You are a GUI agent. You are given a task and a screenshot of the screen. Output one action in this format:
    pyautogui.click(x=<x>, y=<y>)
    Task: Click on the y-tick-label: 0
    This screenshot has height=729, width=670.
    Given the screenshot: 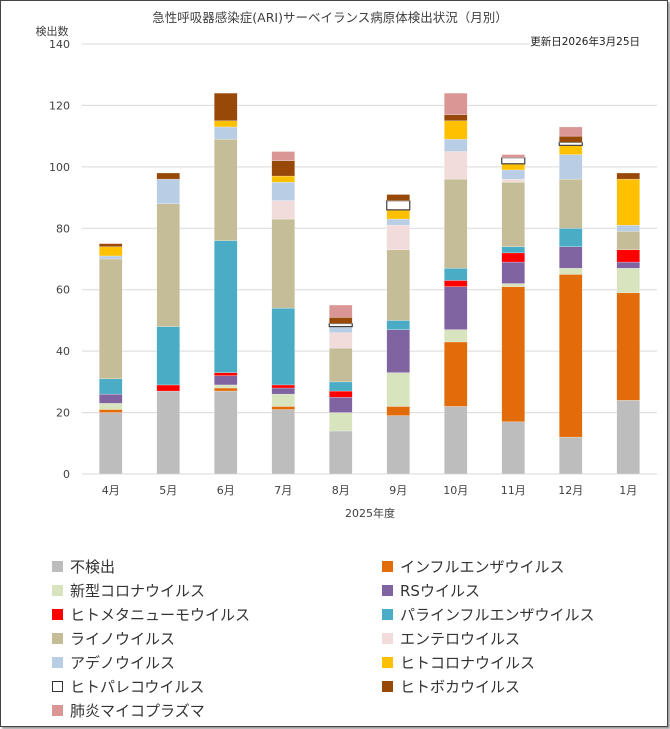 What is the action you would take?
    pyautogui.click(x=66, y=474)
    